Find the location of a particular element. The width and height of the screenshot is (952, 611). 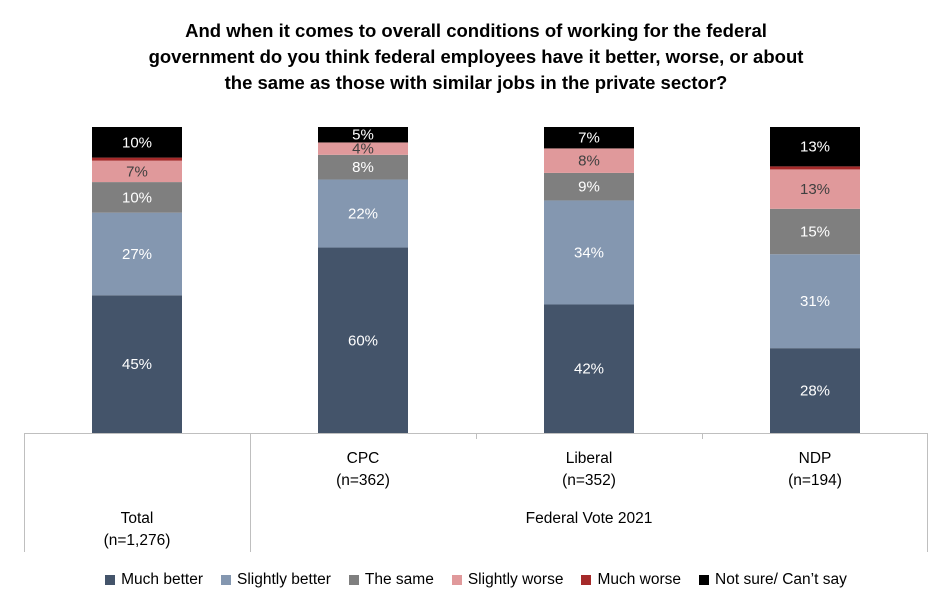

category-label-liberal: Liberal is located at coordinates (589, 458).